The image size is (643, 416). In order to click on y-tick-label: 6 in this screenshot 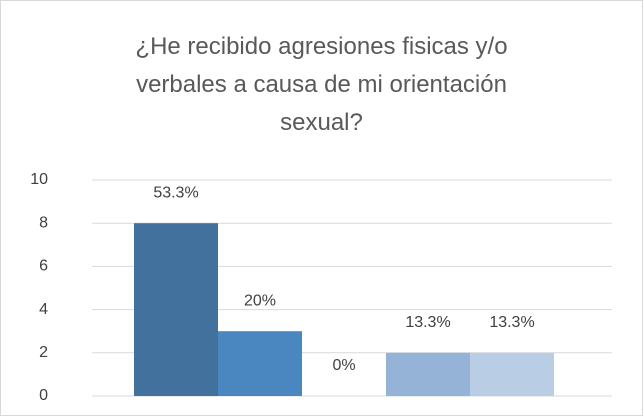, I will do `click(43, 266)`.